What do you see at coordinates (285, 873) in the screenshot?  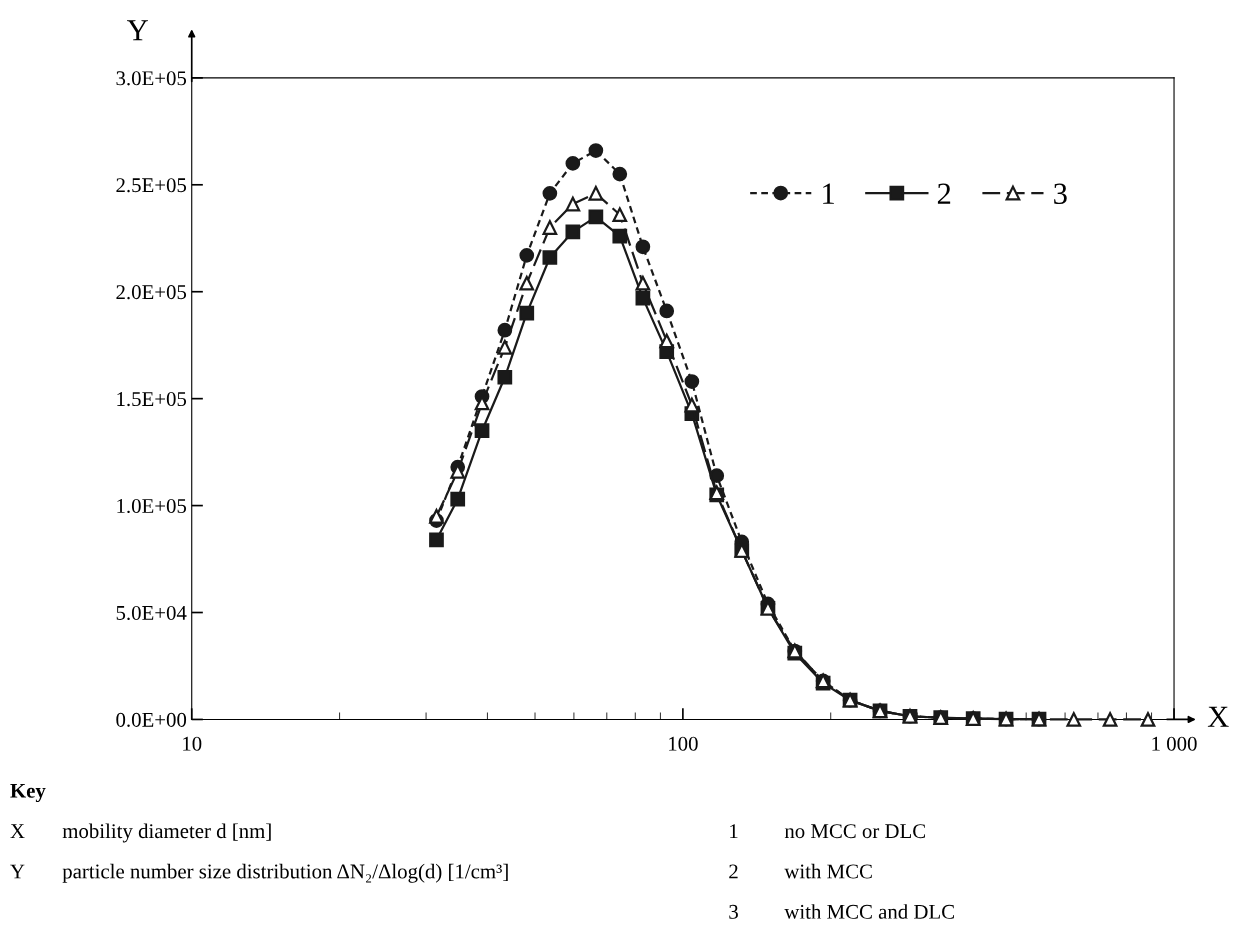 I see `text: particle number size distribution ΔN₂/Δlog(d) [1/cm³]` at bounding box center [285, 873].